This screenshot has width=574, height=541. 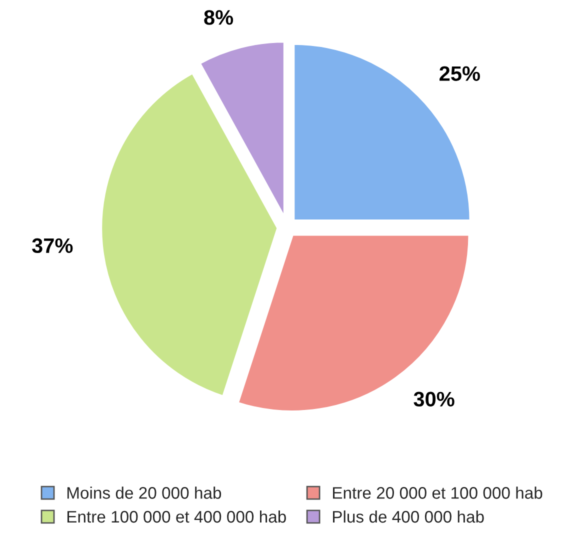 I want to click on data-label: 8%, so click(x=219, y=17).